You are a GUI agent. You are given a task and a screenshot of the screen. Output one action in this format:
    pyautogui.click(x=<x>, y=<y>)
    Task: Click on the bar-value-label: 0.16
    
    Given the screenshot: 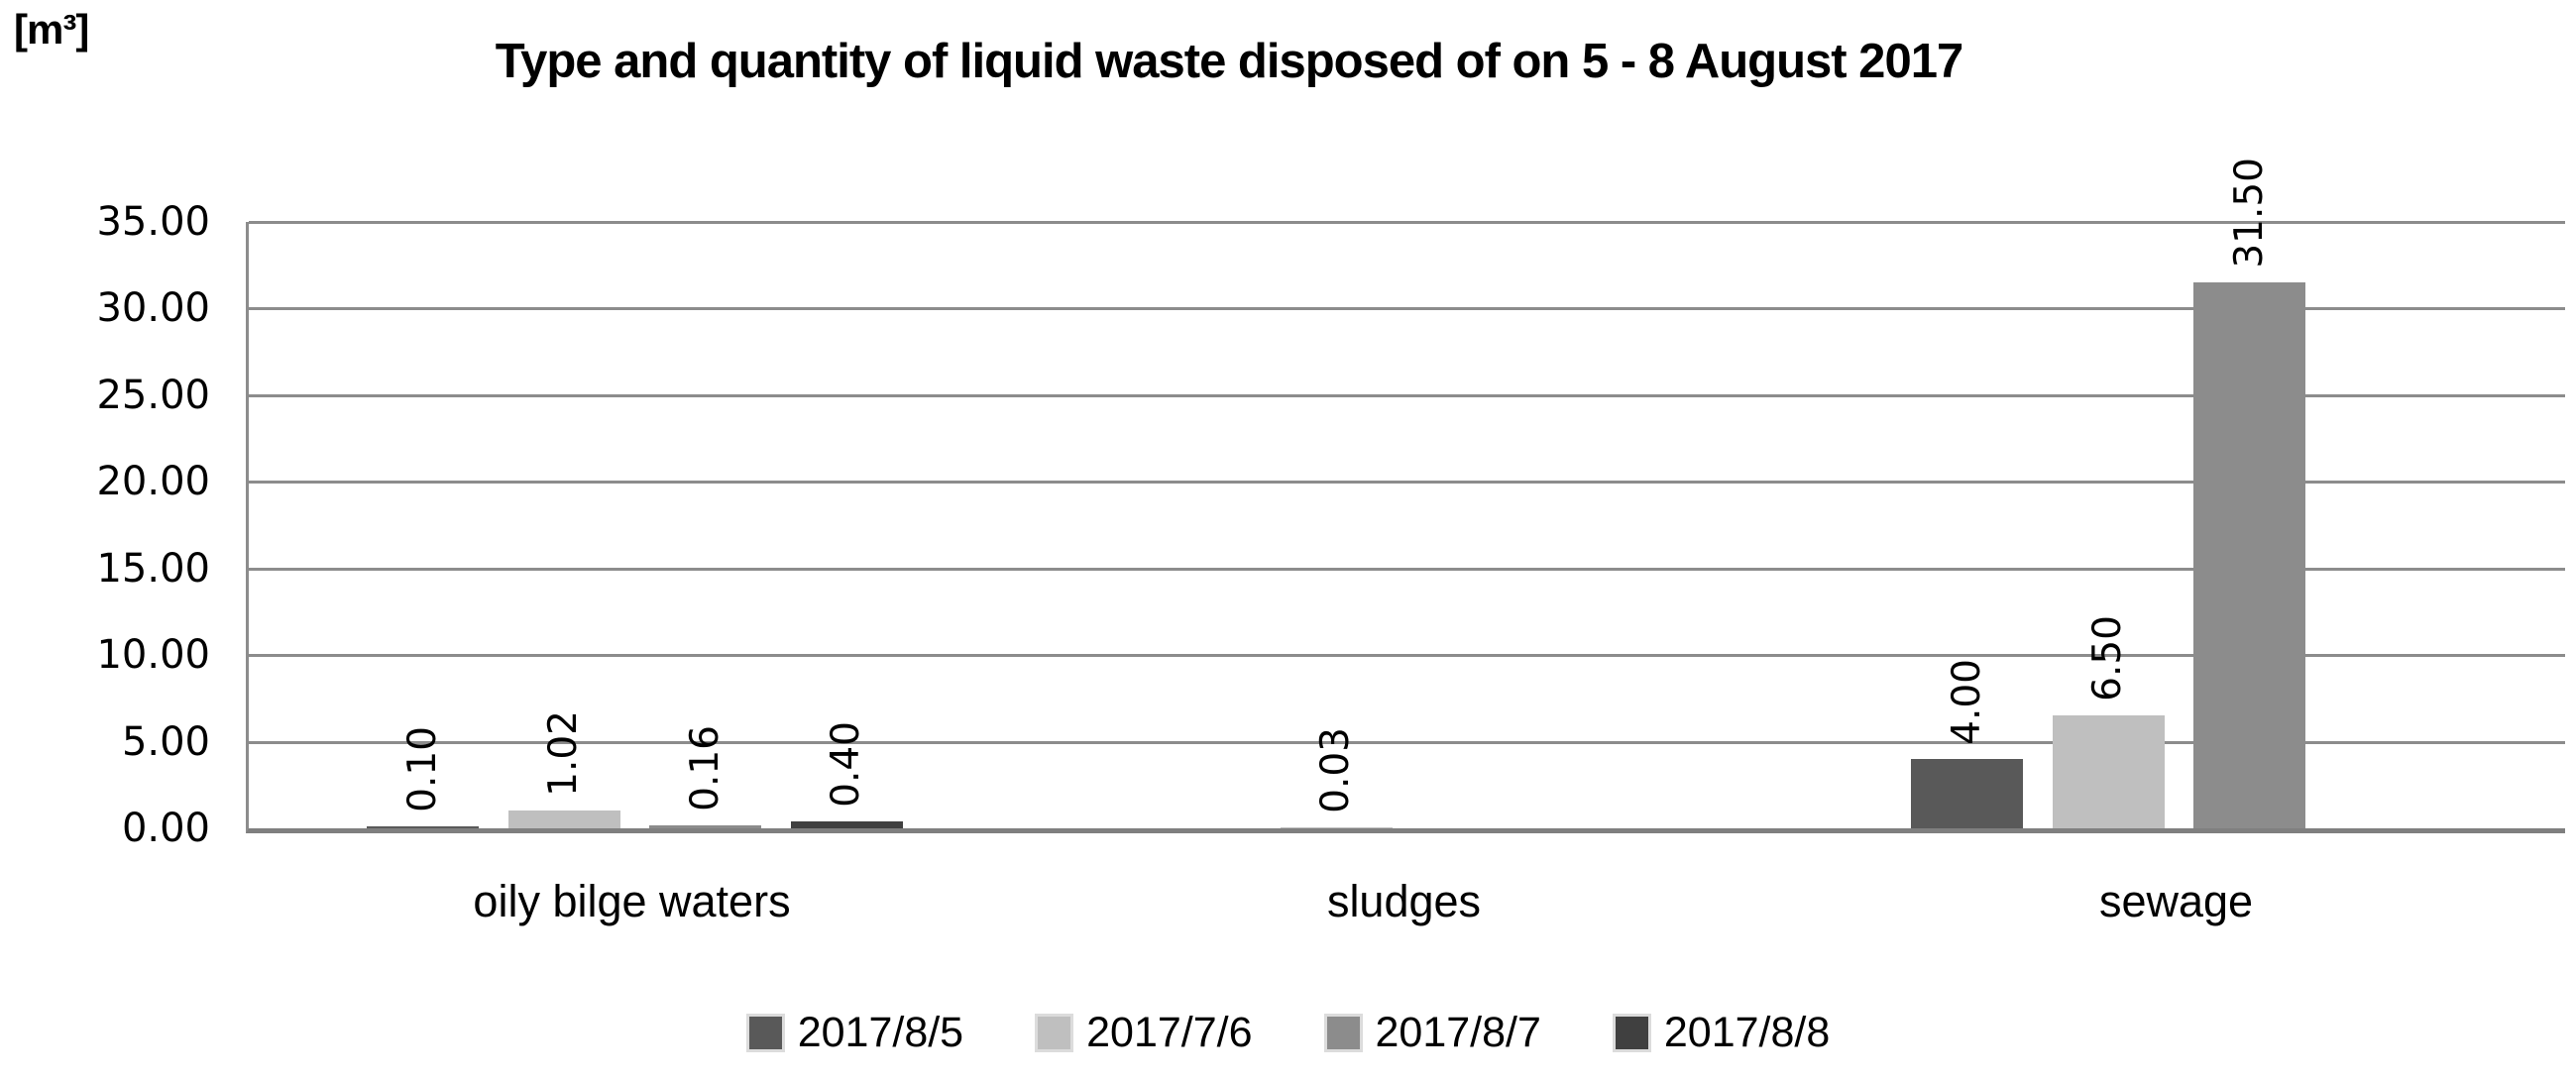 What is the action you would take?
    pyautogui.click(x=705, y=768)
    